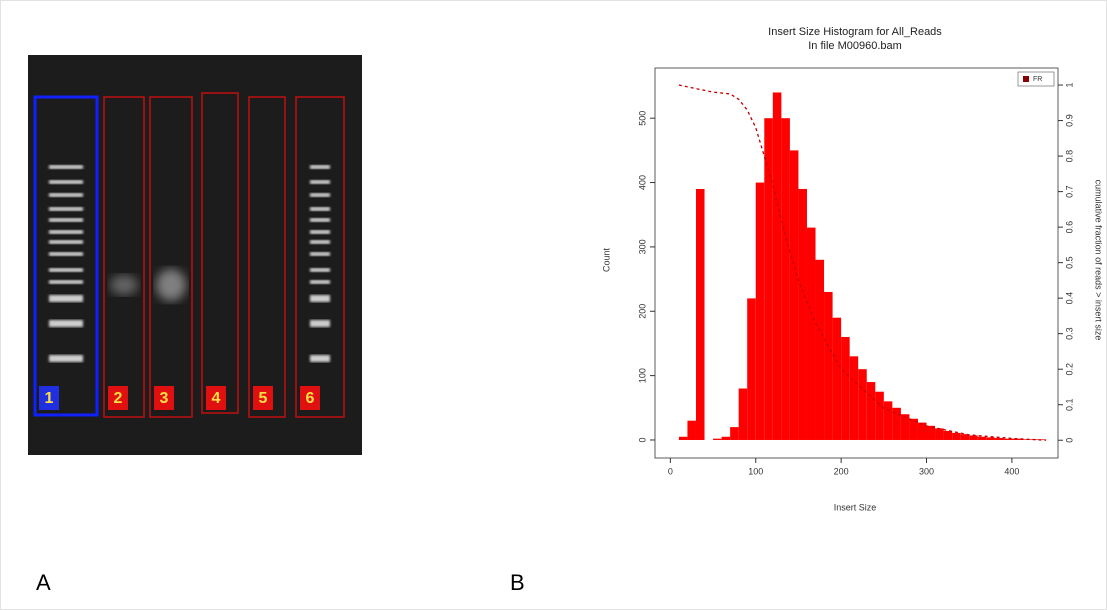 The height and width of the screenshot is (610, 1107). I want to click on y2-tick-label: 0, so click(1069, 440).